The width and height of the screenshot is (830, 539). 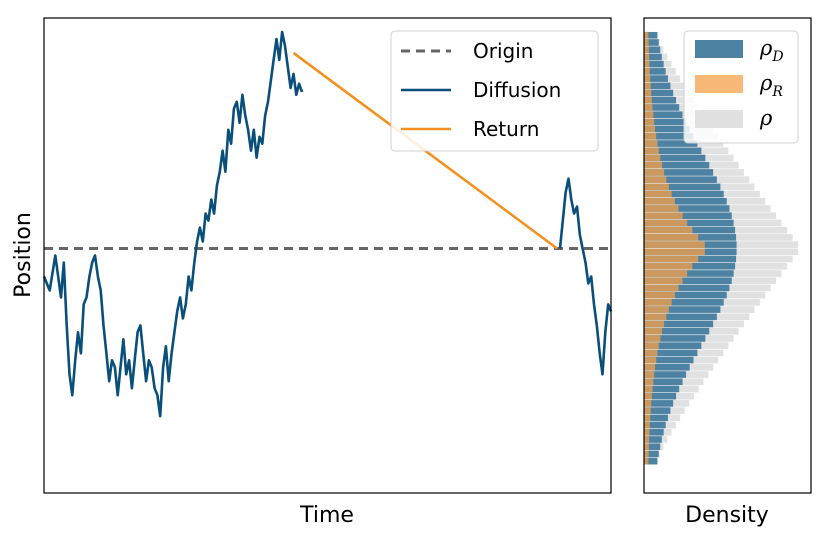 What do you see at coordinates (719, 49) in the screenshot?
I see `rho-d-legend-swatch` at bounding box center [719, 49].